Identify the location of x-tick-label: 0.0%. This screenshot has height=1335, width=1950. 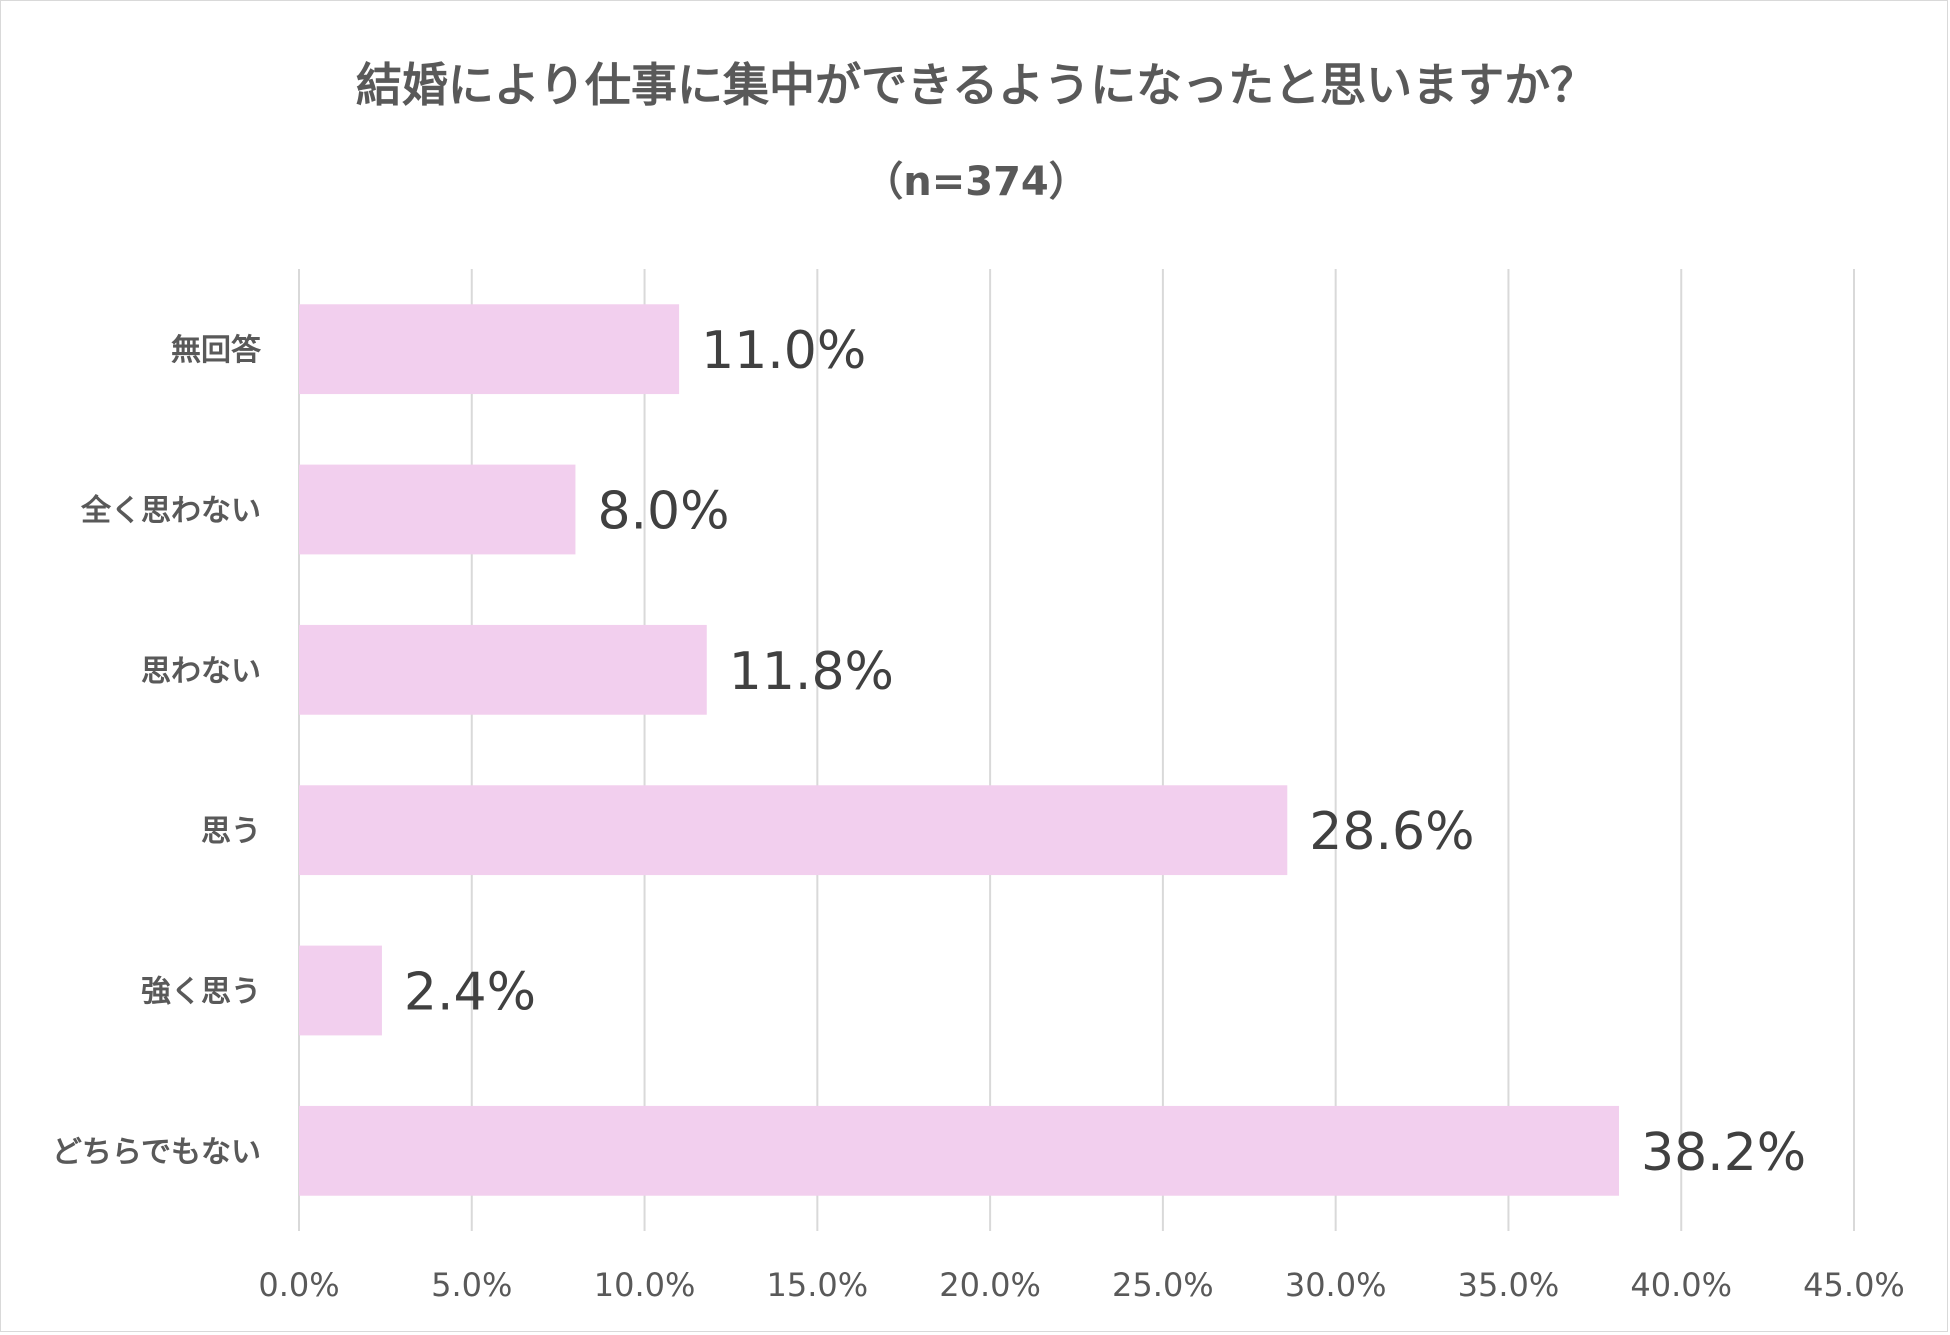
(298, 1285).